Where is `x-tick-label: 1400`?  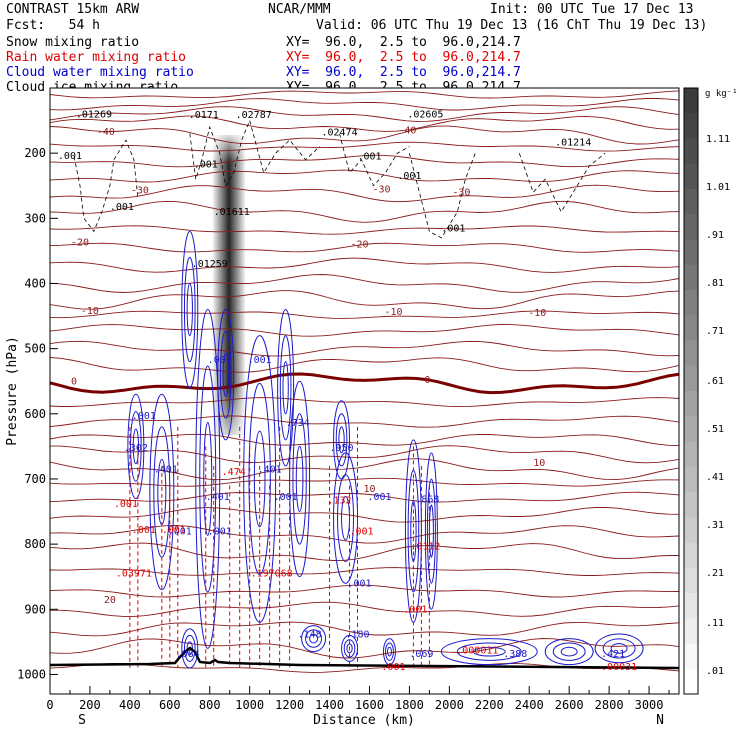
x-tick-label: 1400 is located at coordinates (329, 705).